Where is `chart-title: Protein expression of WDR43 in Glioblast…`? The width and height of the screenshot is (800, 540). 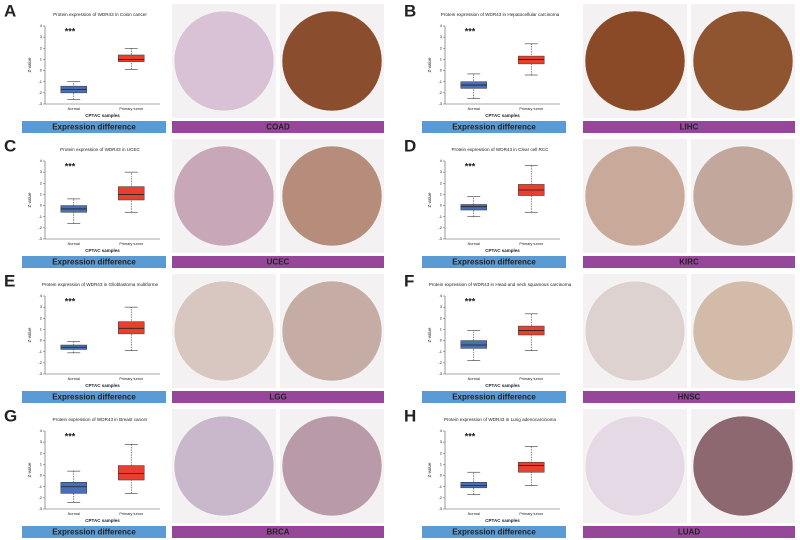
chart-title: Protein expression of WDR43 in Glioblast… is located at coordinates (100, 284).